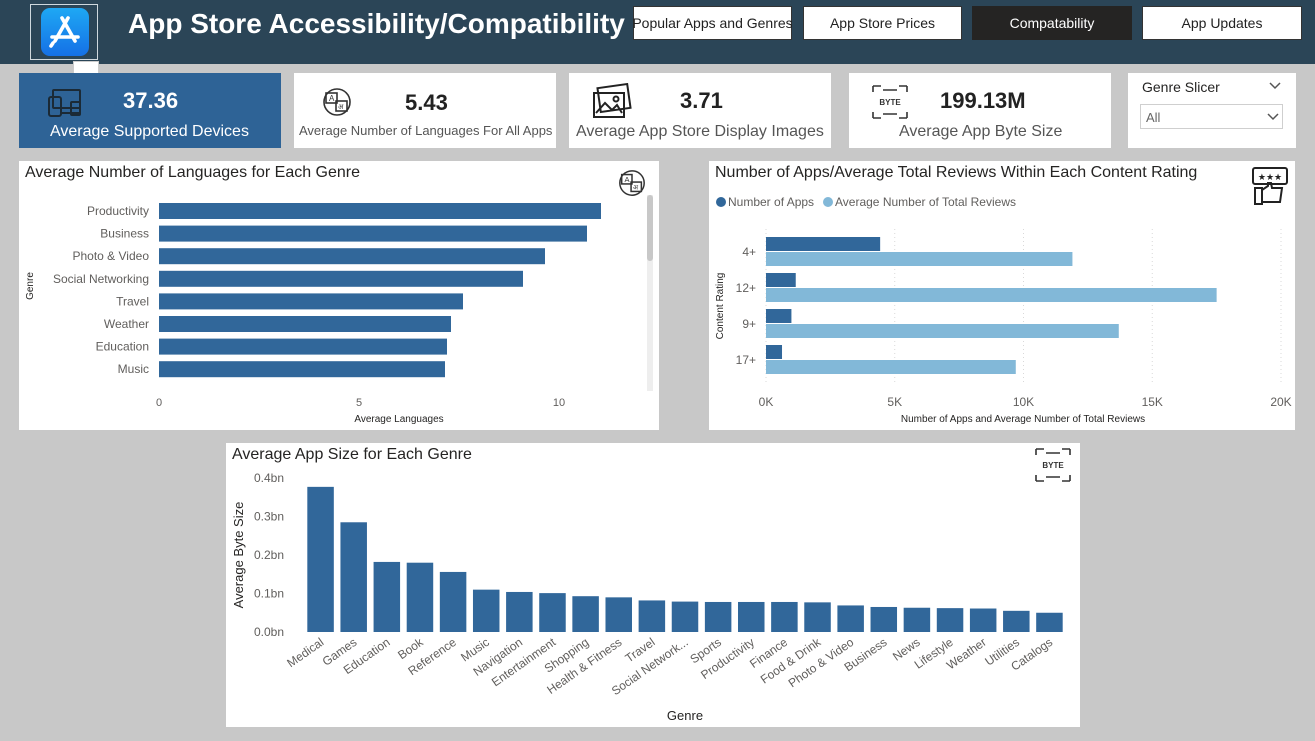 This screenshot has width=1315, height=741. Describe the element at coordinates (700, 110) in the screenshot. I see `kpi-card-images: 3.71 Average App Store Display Images` at that location.